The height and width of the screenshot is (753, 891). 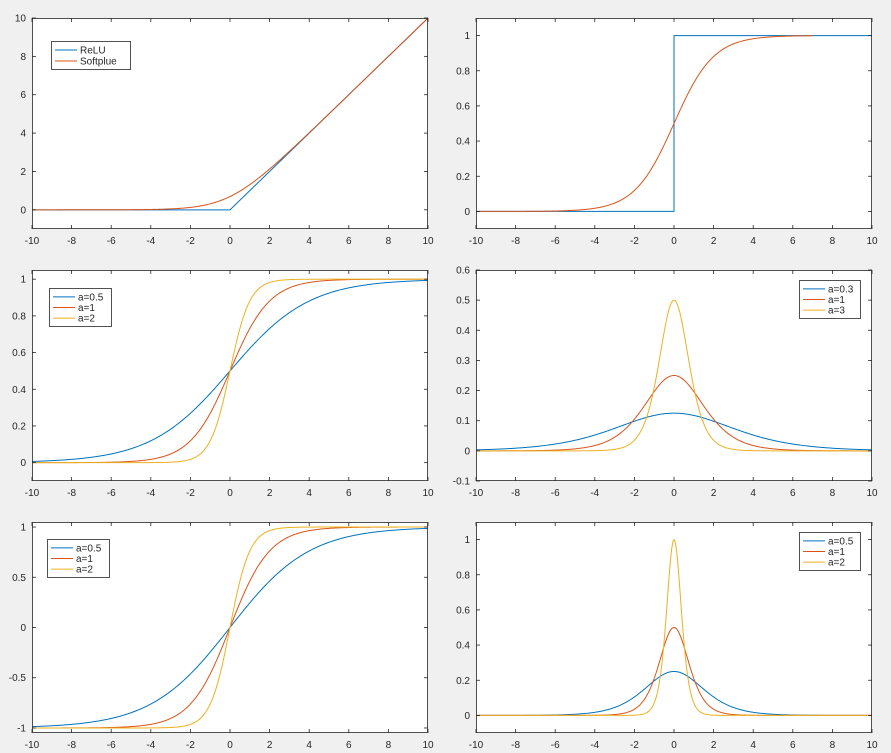 What do you see at coordinates (836, 311) in the screenshot?
I see `legend-label: a=3` at bounding box center [836, 311].